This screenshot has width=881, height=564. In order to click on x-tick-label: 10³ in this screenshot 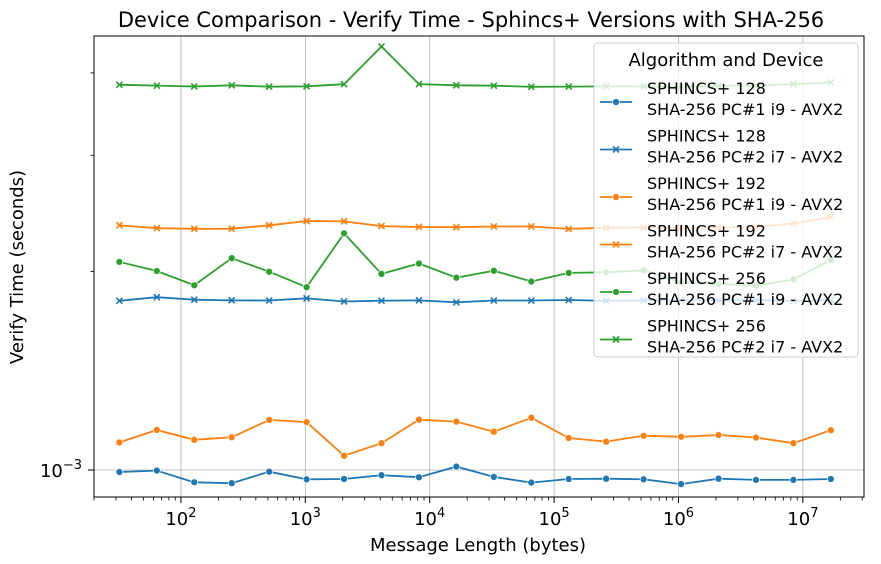, I will do `click(305, 518)`.